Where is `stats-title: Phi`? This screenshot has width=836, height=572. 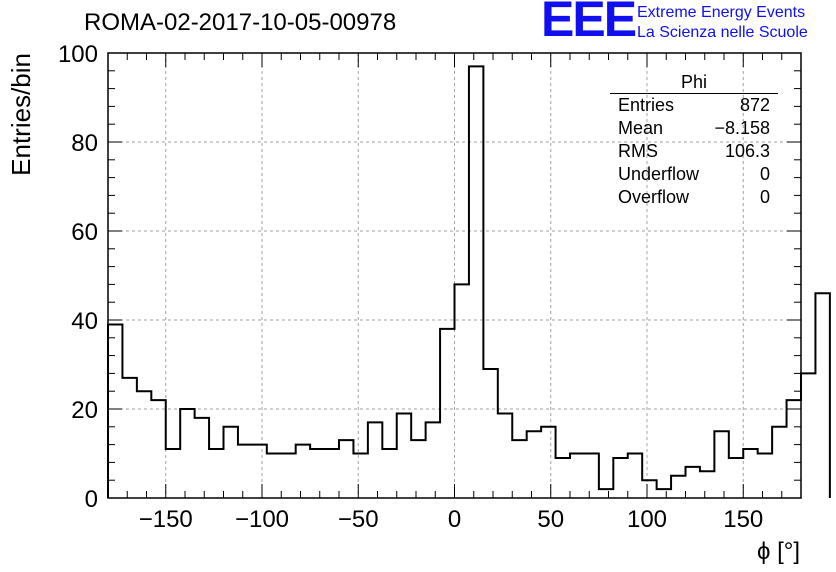
stats-title: Phi is located at coordinates (694, 82).